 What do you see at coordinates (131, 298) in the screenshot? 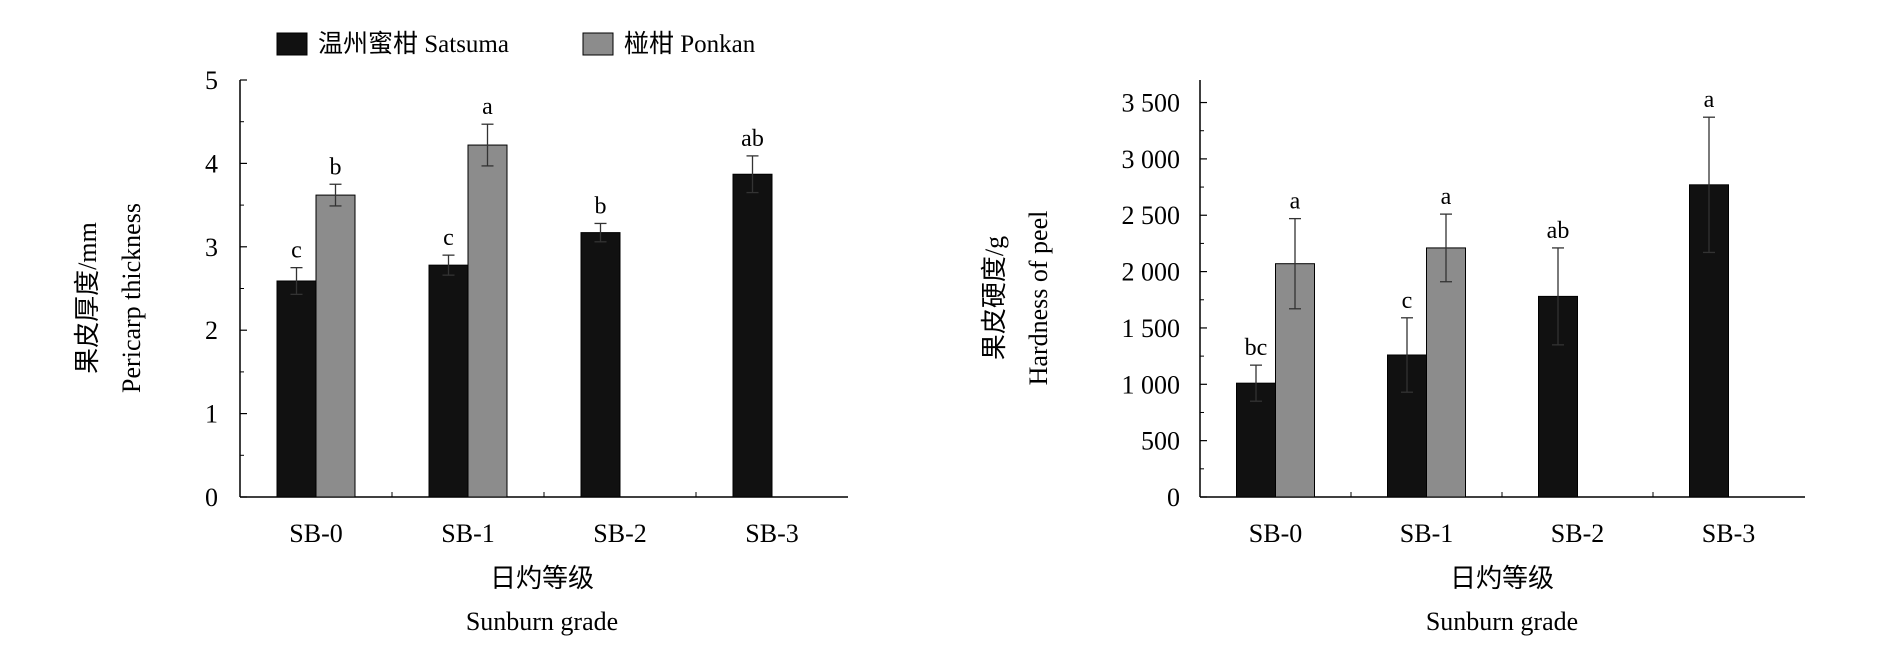
I see `y-axis-title-en: Pericarp thickness` at bounding box center [131, 298].